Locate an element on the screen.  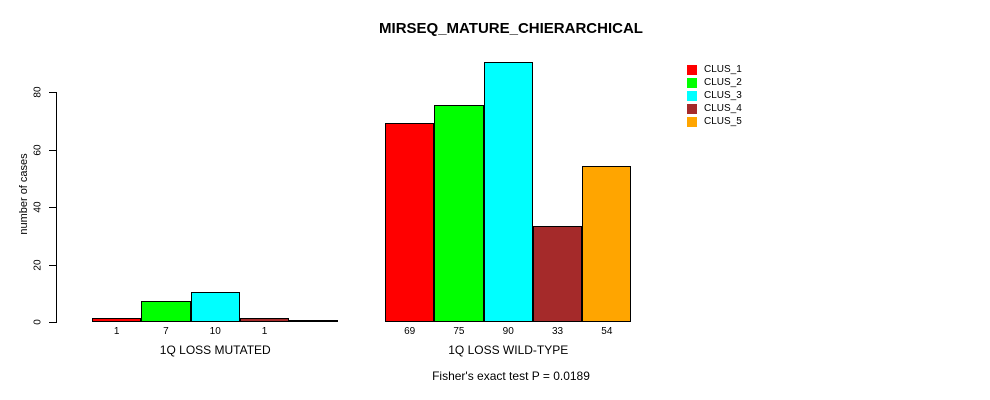
chart-title: MIRSEQ_MATURE_CHIERARCHICAL is located at coordinates (511, 28).